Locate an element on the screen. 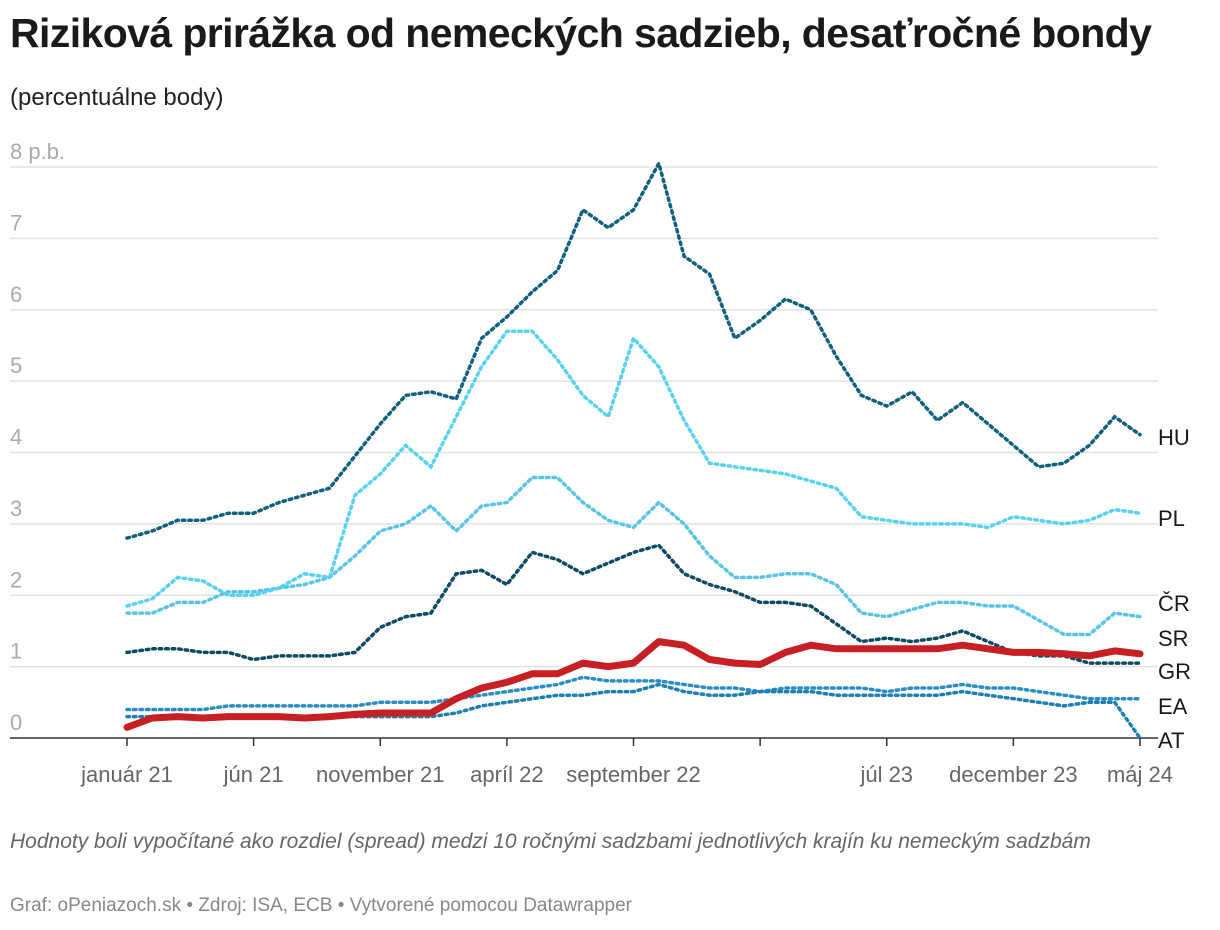 This screenshot has height=930, width=1220. series-label-gr: GR is located at coordinates (1174, 671).